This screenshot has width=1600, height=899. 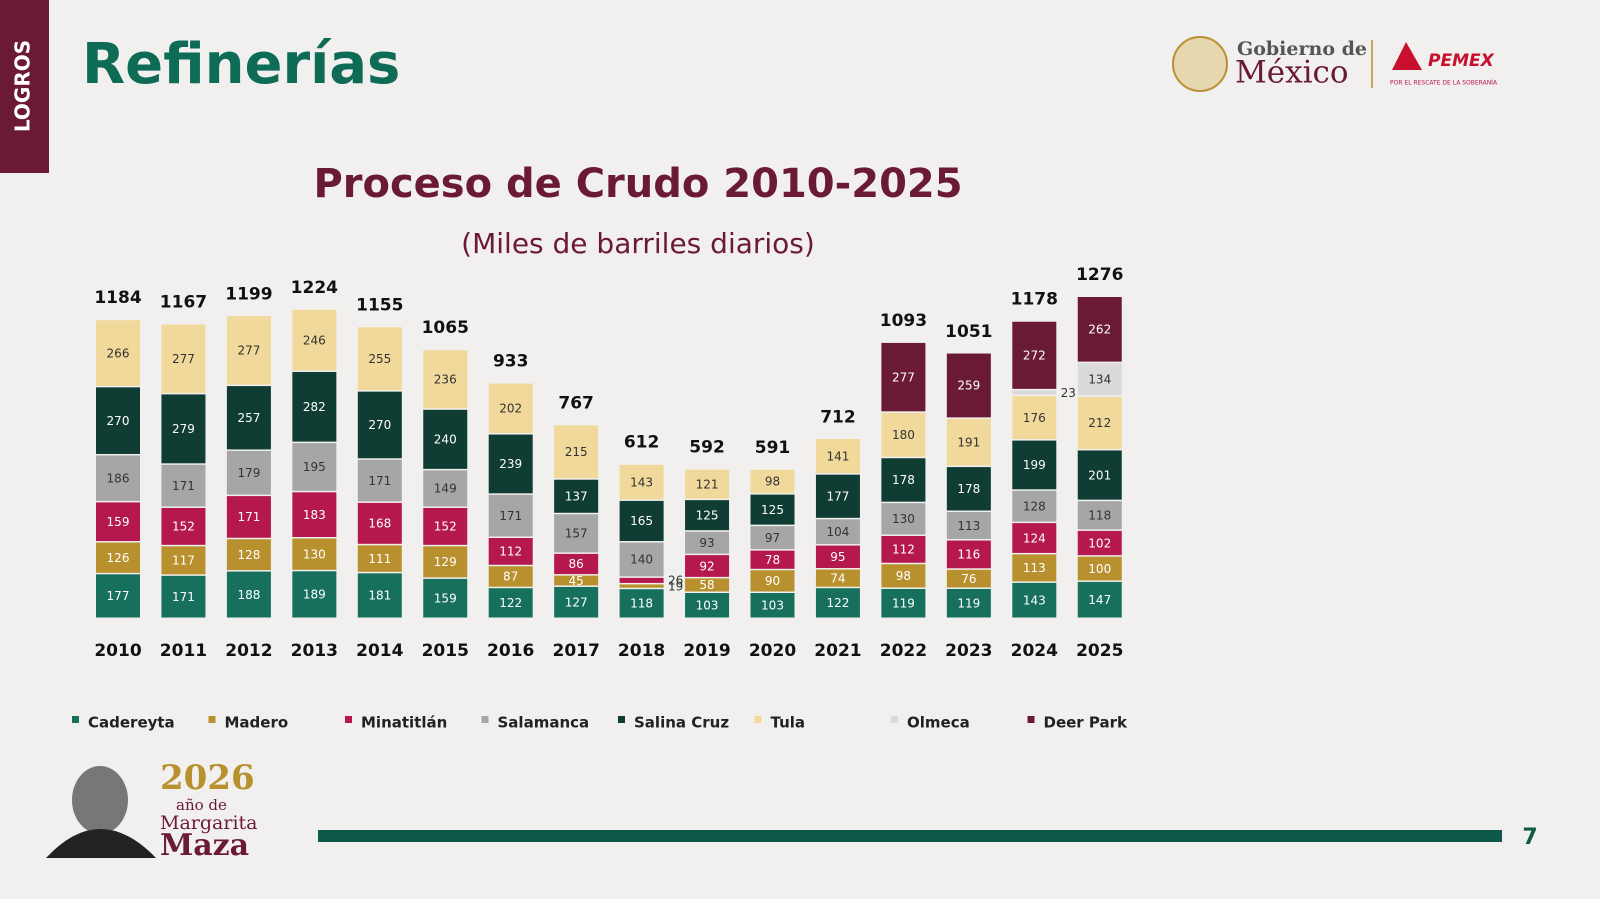 What do you see at coordinates (445, 562) in the screenshot?
I see `segment-label: 129` at bounding box center [445, 562].